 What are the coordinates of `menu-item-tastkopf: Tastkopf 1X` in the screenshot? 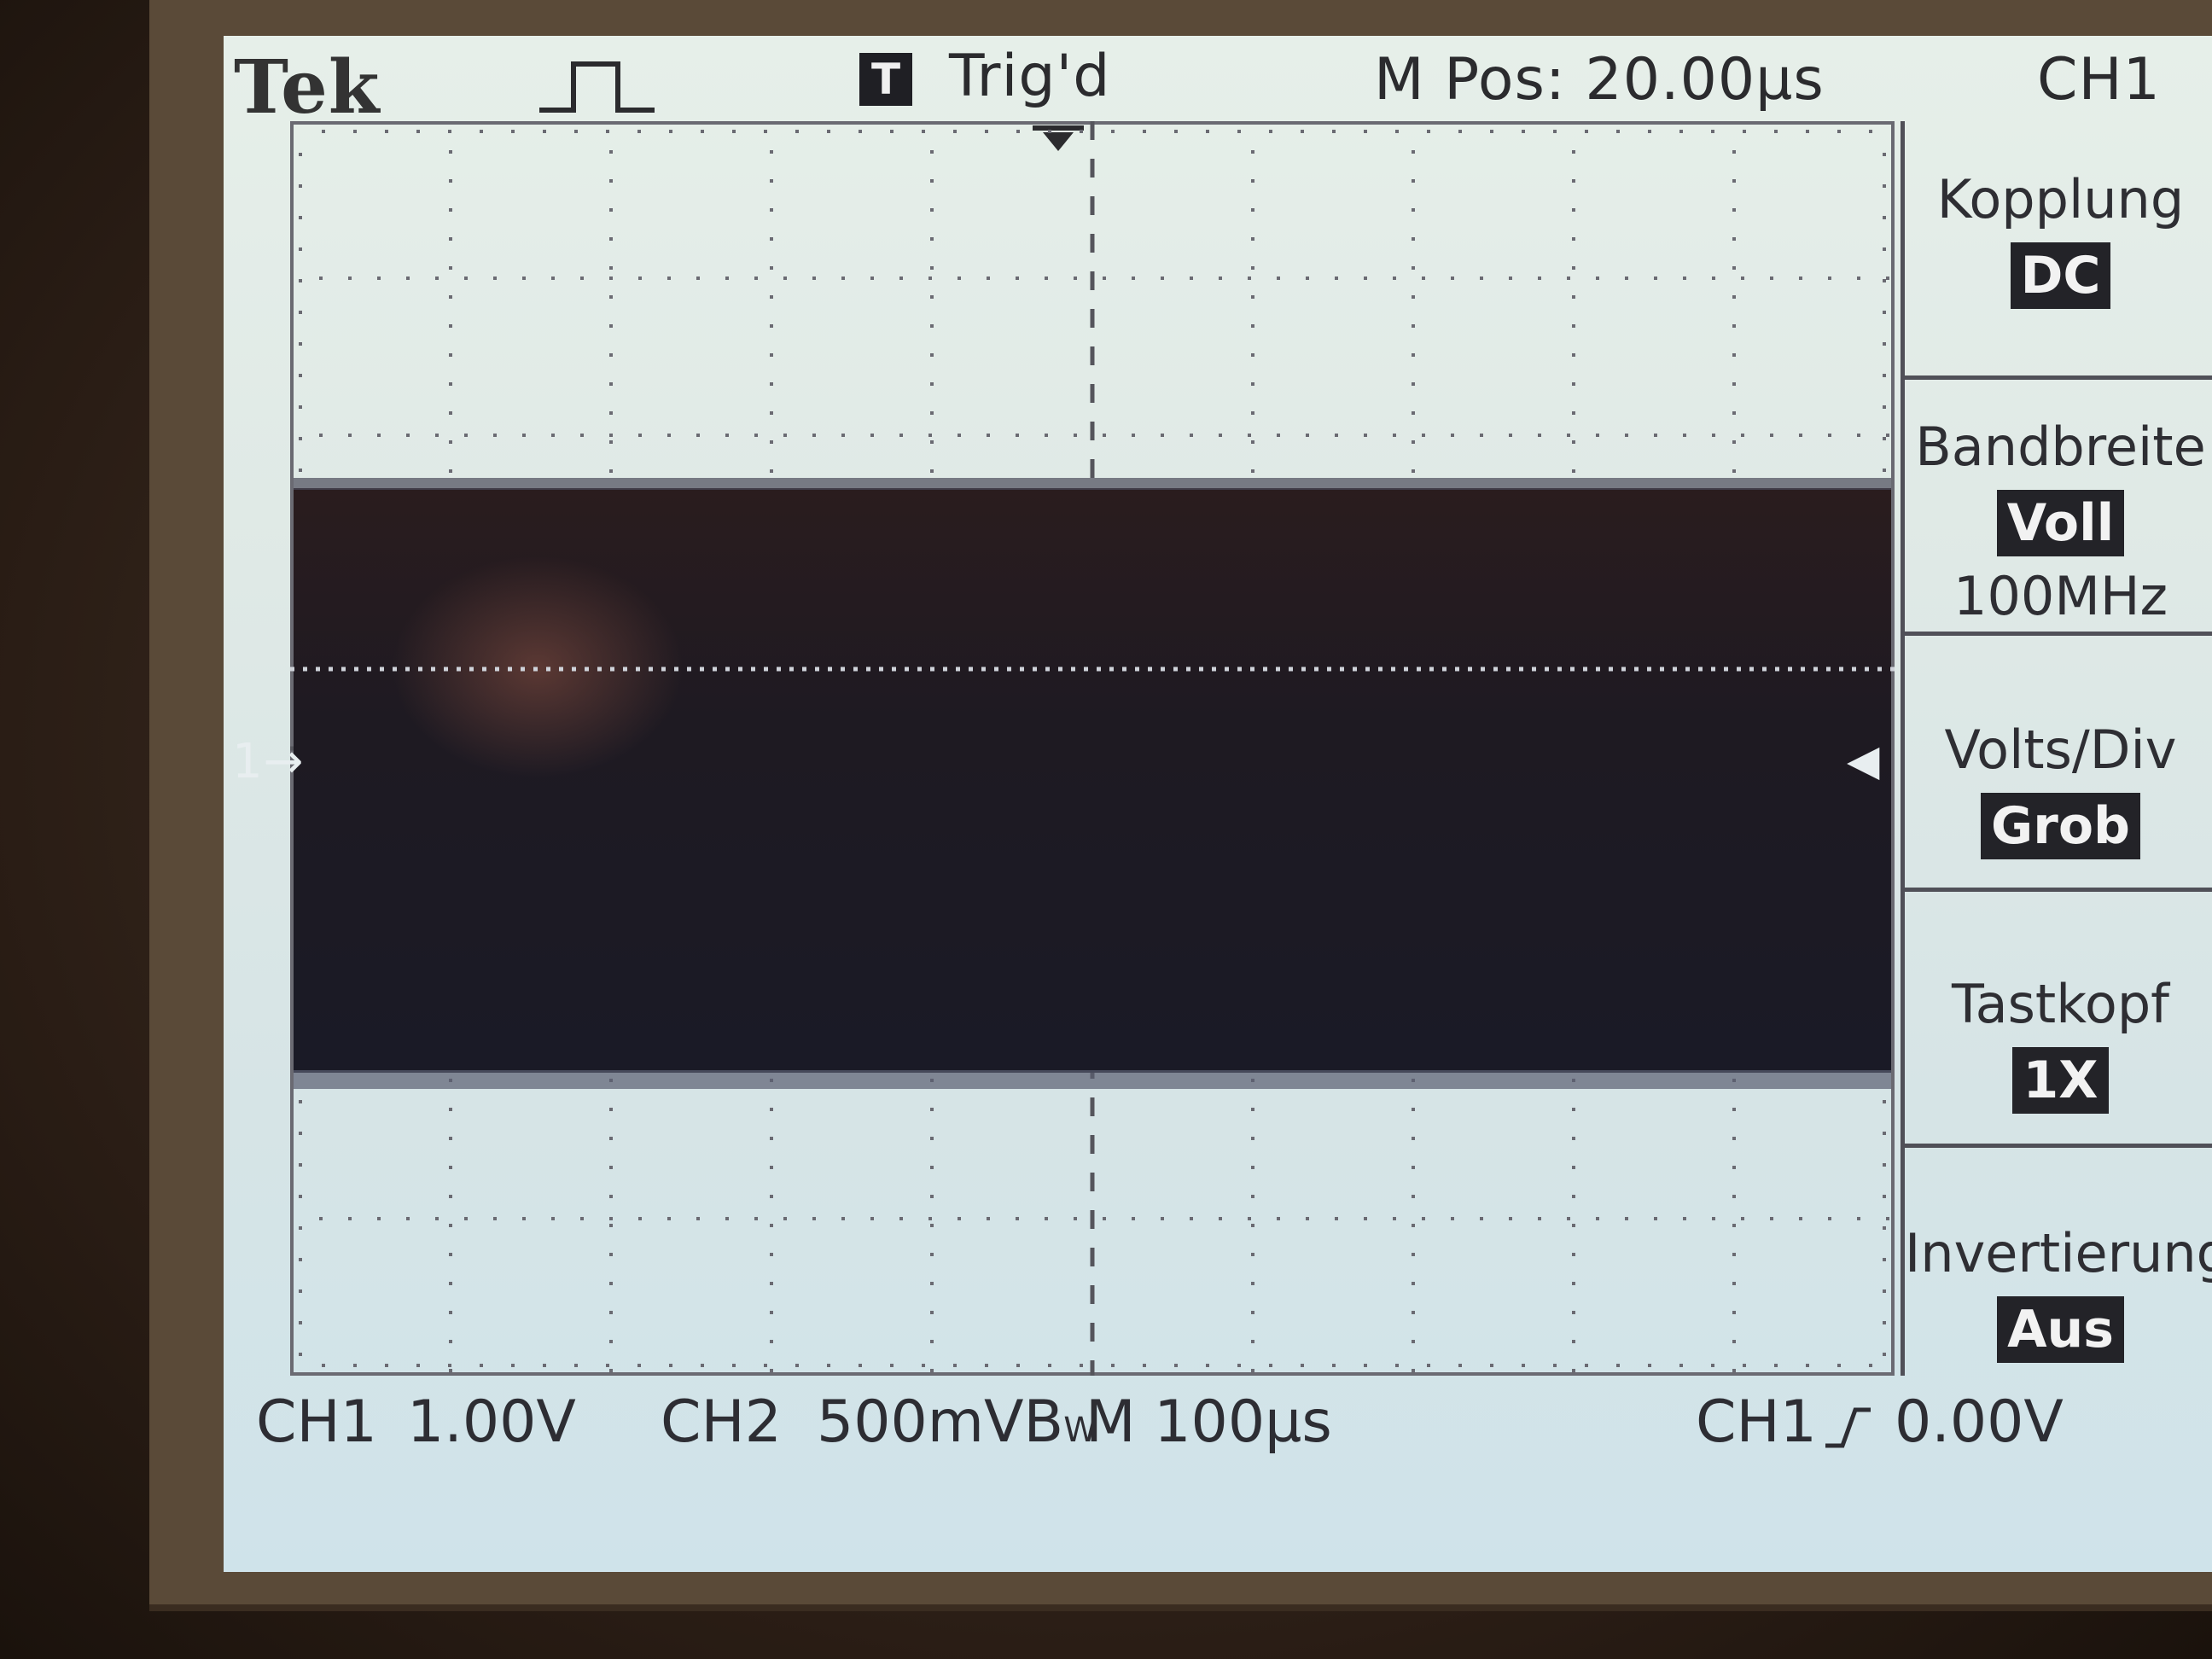 It's located at (2058, 1043).